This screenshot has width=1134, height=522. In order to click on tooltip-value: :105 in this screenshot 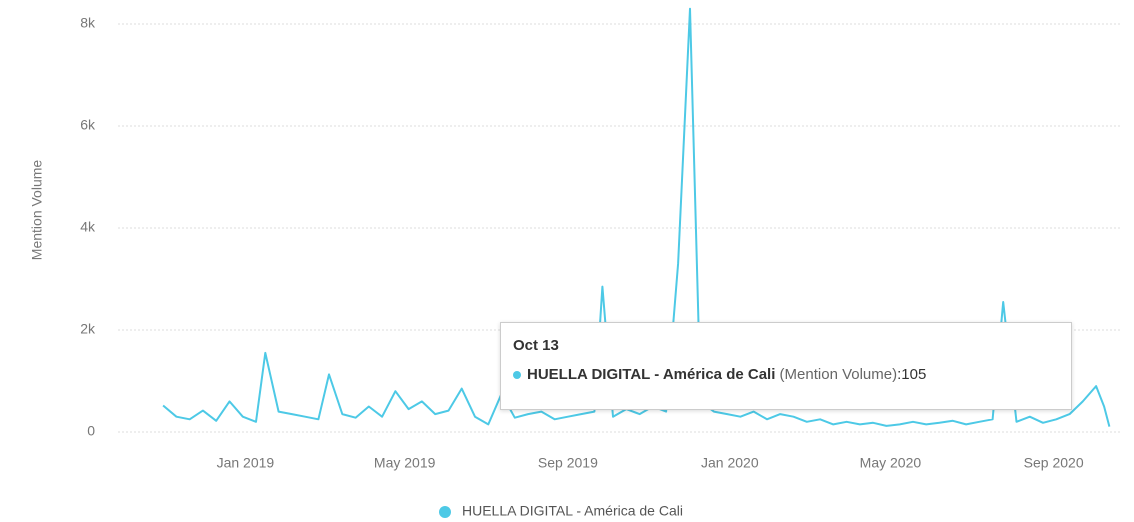, I will do `click(912, 374)`.